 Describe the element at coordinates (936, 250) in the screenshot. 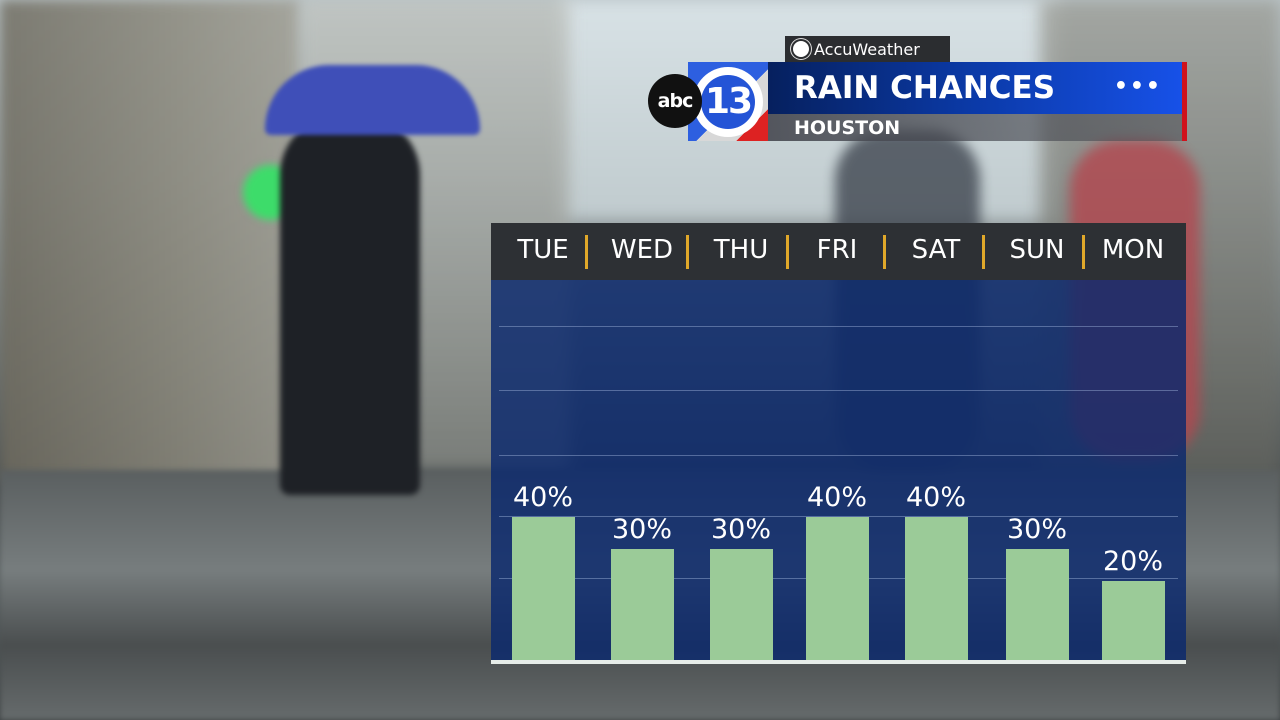

I see `day-label-sat: SAT` at that location.